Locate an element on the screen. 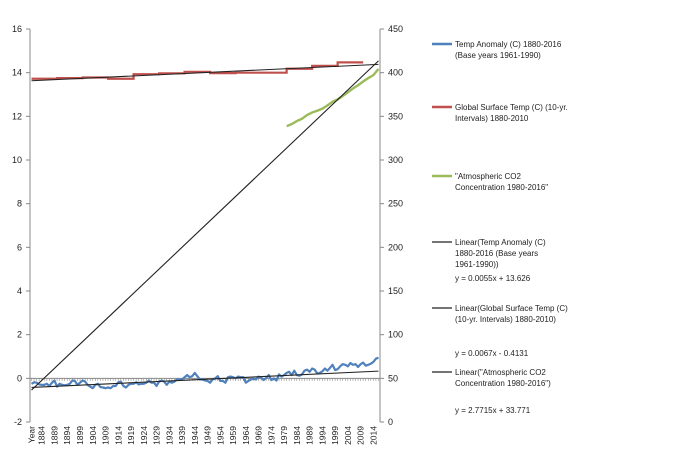 The image size is (680, 459). trendline-equation: y = 2.7715x + 33.771 is located at coordinates (493, 410).